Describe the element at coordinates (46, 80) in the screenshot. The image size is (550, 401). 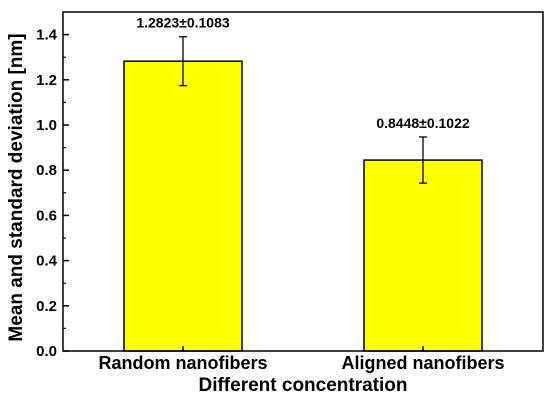
I see `y-tick-label: 1.2` at that location.